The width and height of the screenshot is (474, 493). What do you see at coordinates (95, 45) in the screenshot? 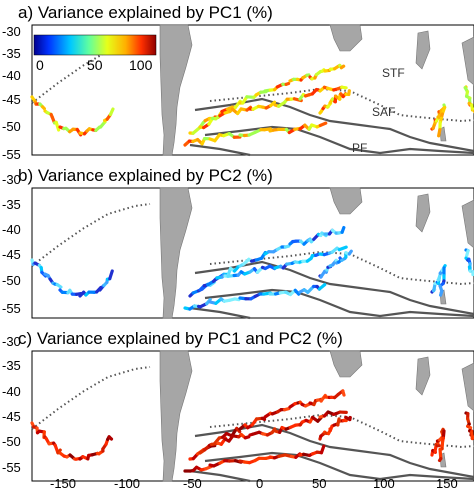
I see `colorbar-bar` at bounding box center [95, 45].